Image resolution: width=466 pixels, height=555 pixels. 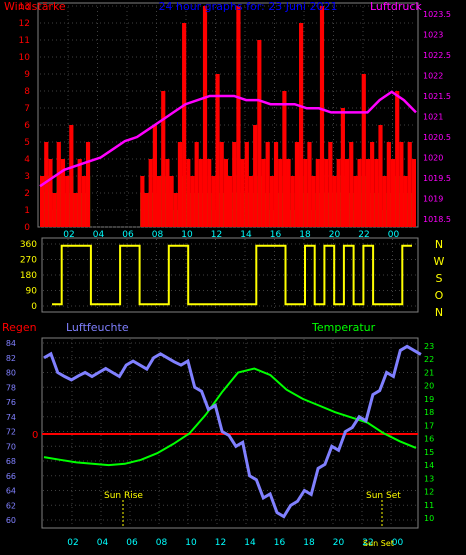 What do you see at coordinates (27, 160) in the screenshot?
I see `wind-y-tick: 4` at bounding box center [27, 160].